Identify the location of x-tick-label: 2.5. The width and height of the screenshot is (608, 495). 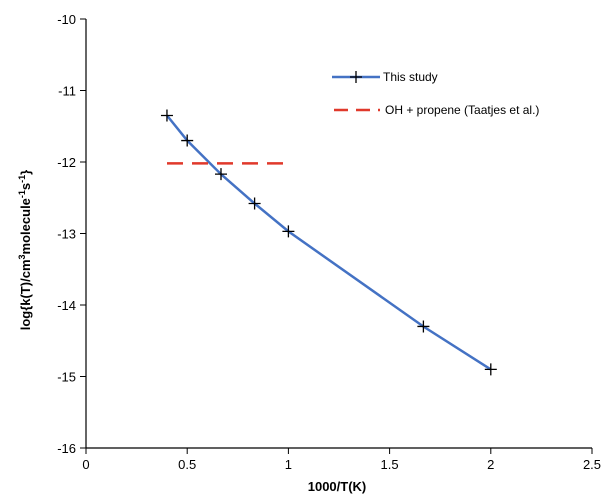
(592, 464).